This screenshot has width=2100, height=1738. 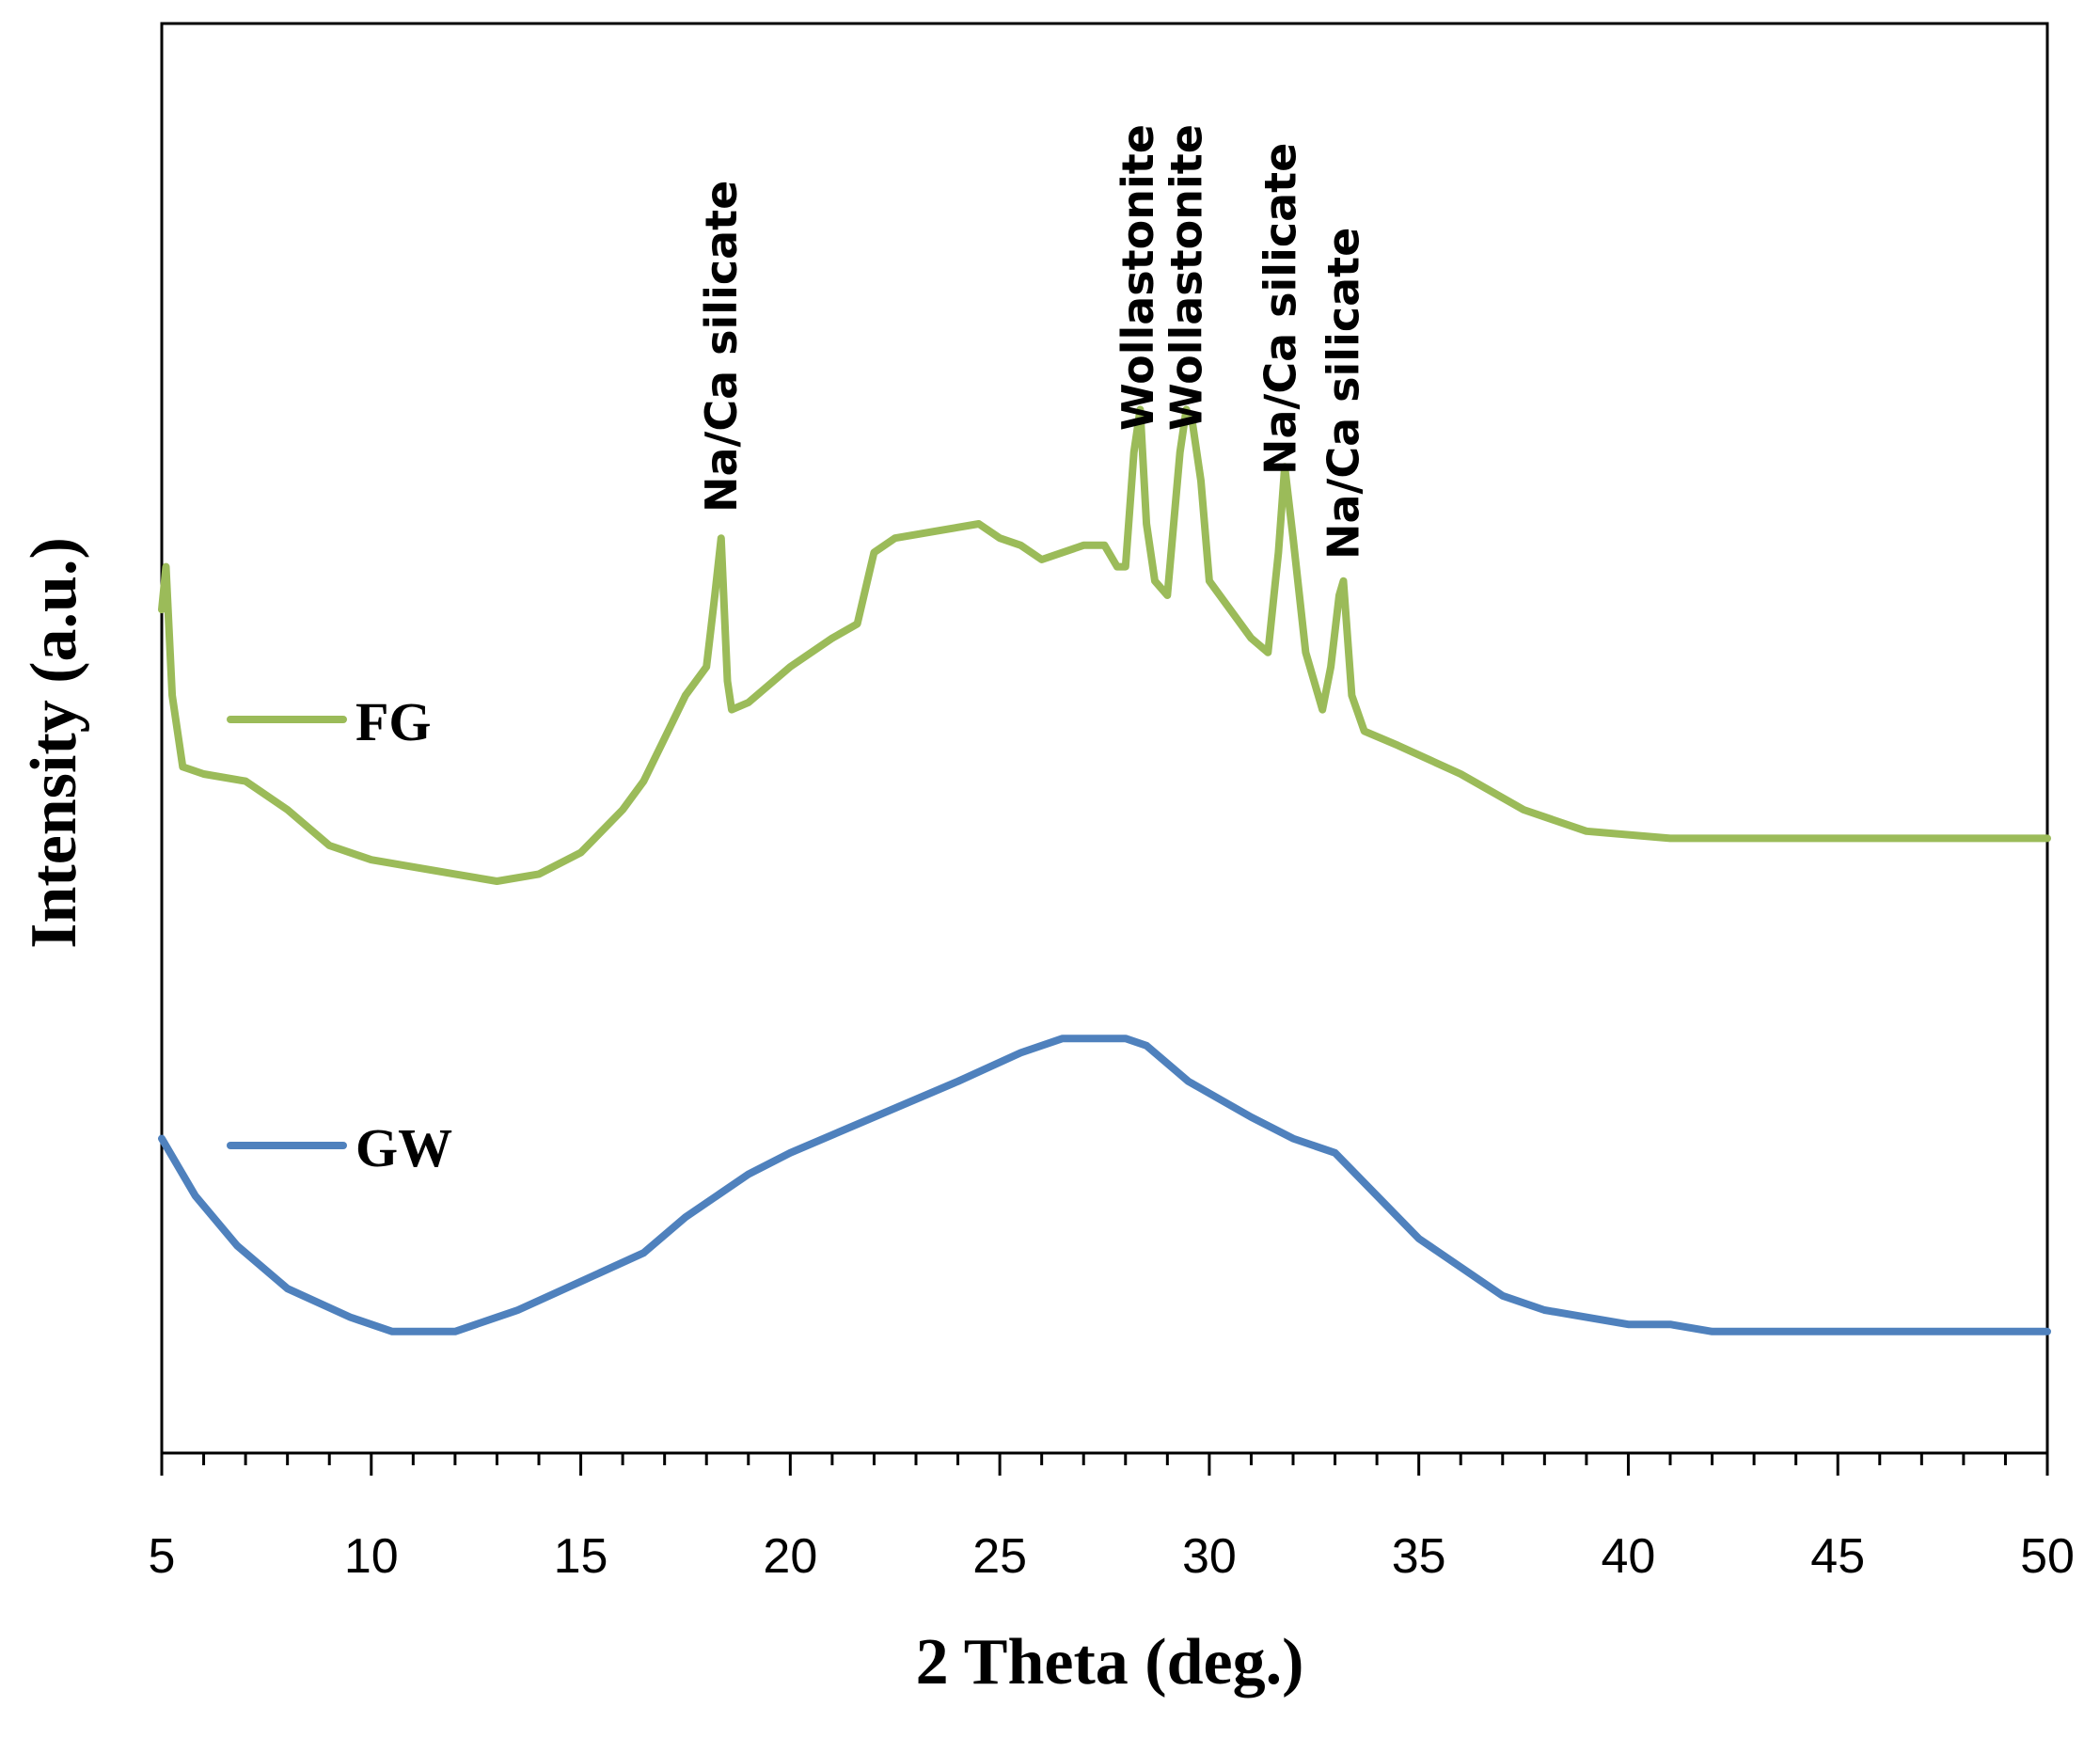 I want to click on x-tick-label: 25, so click(x=999, y=1556).